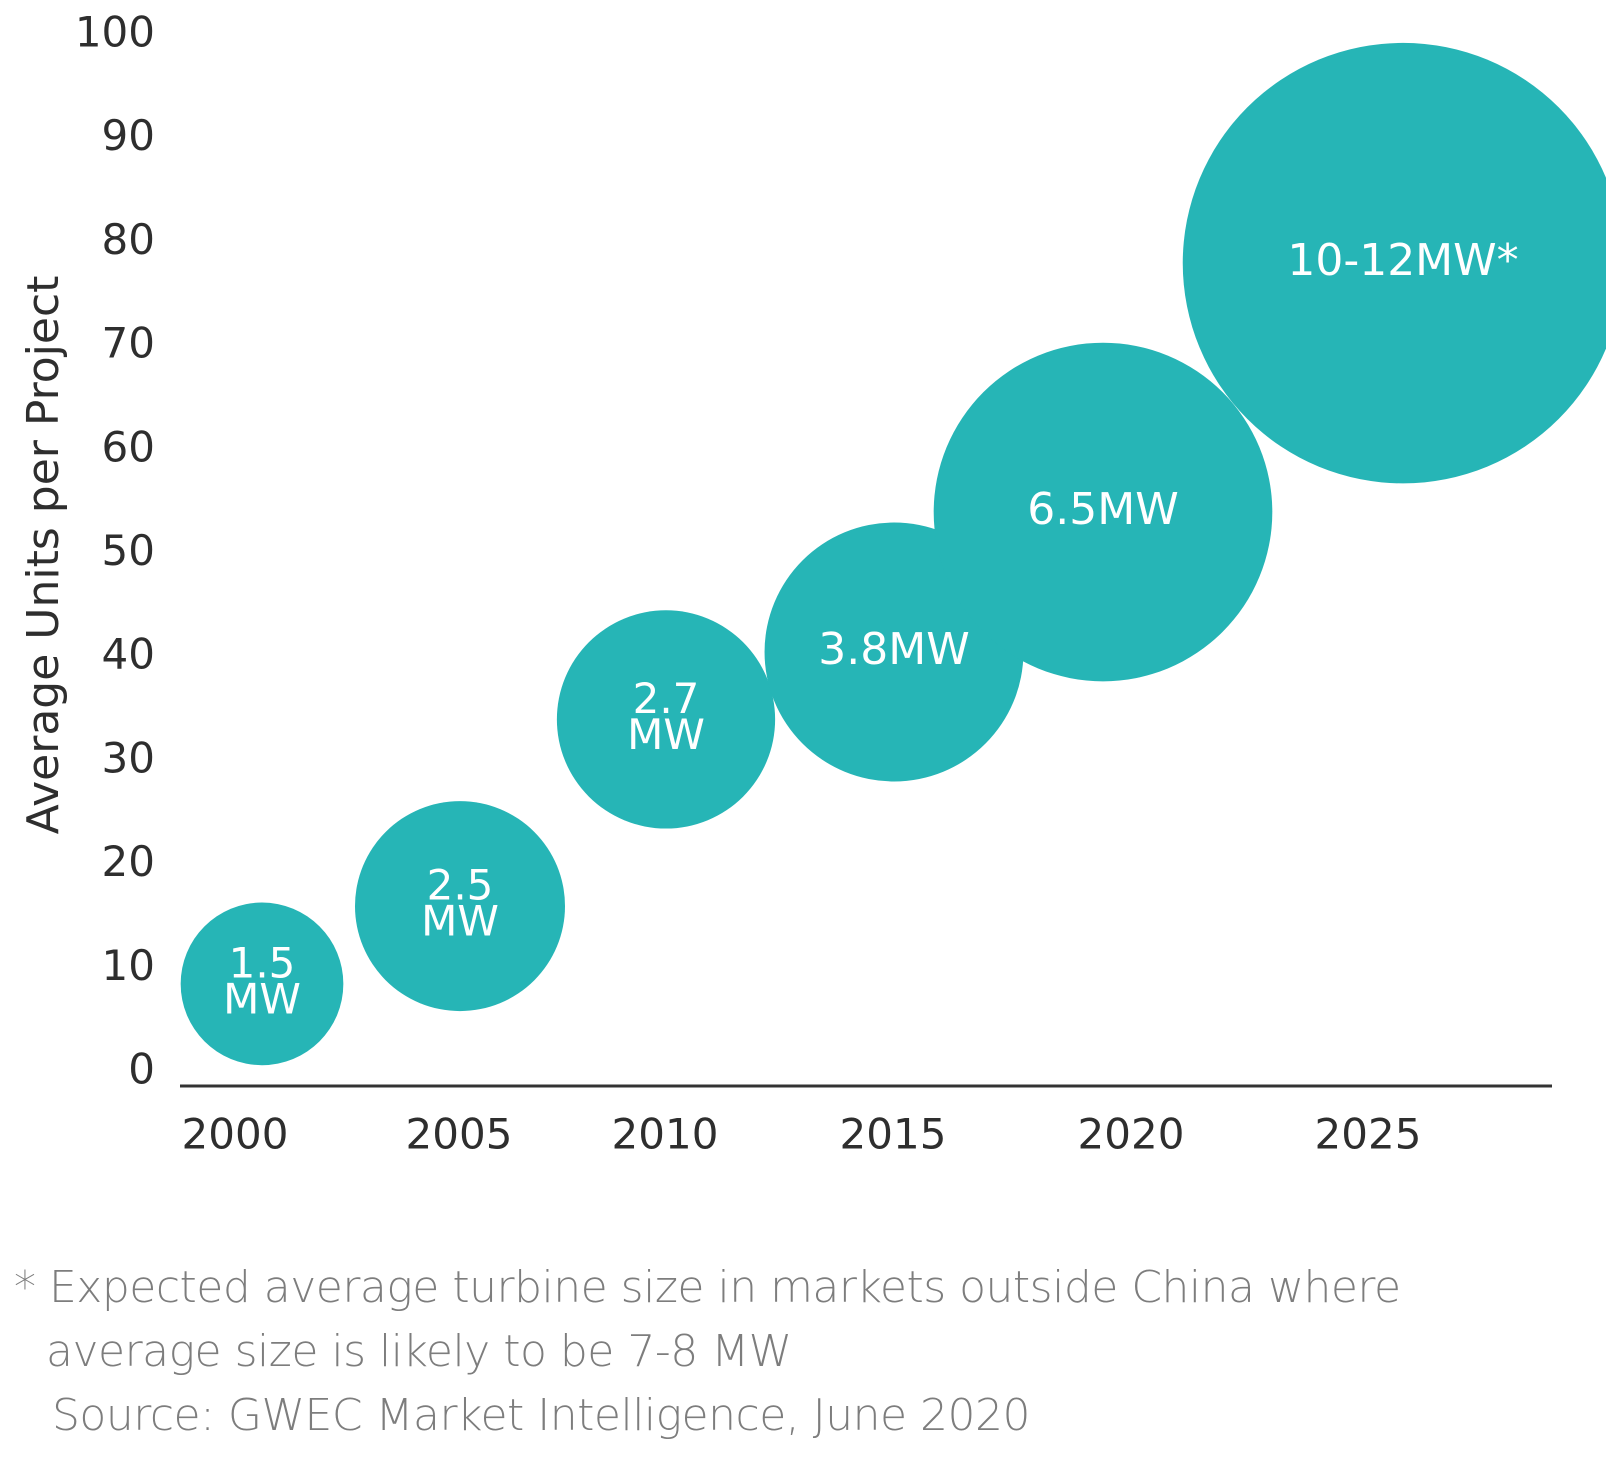 The image size is (1606, 1478). Describe the element at coordinates (128, 135) in the screenshot. I see `y-tick-label: 90` at that location.